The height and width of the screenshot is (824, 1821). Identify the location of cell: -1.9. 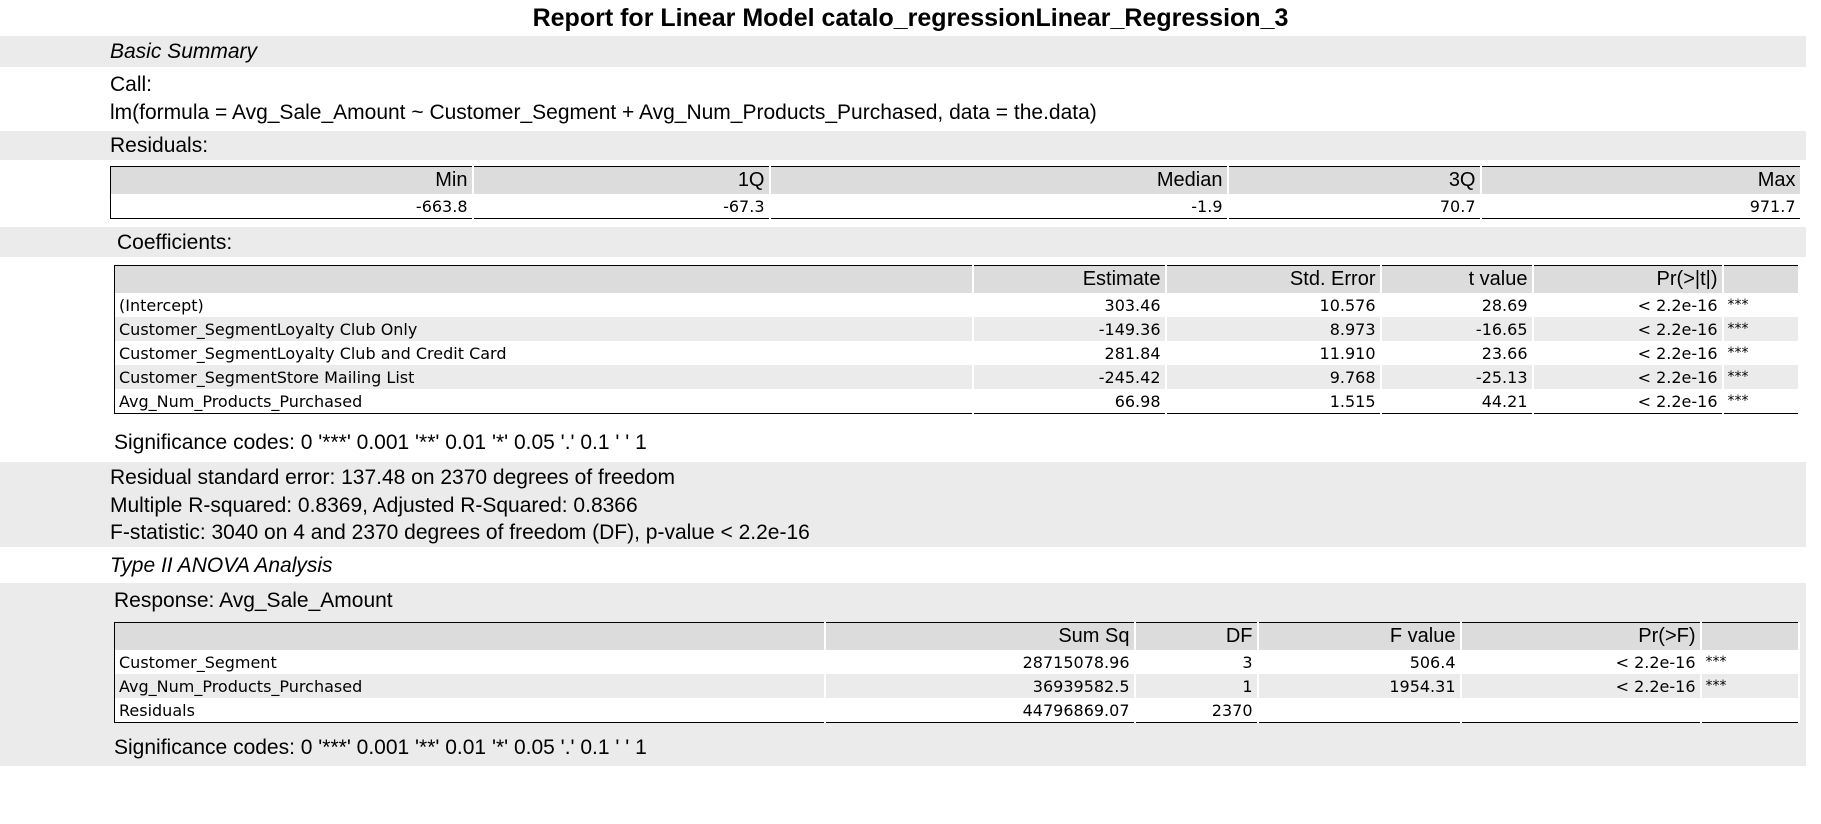
(999, 206).